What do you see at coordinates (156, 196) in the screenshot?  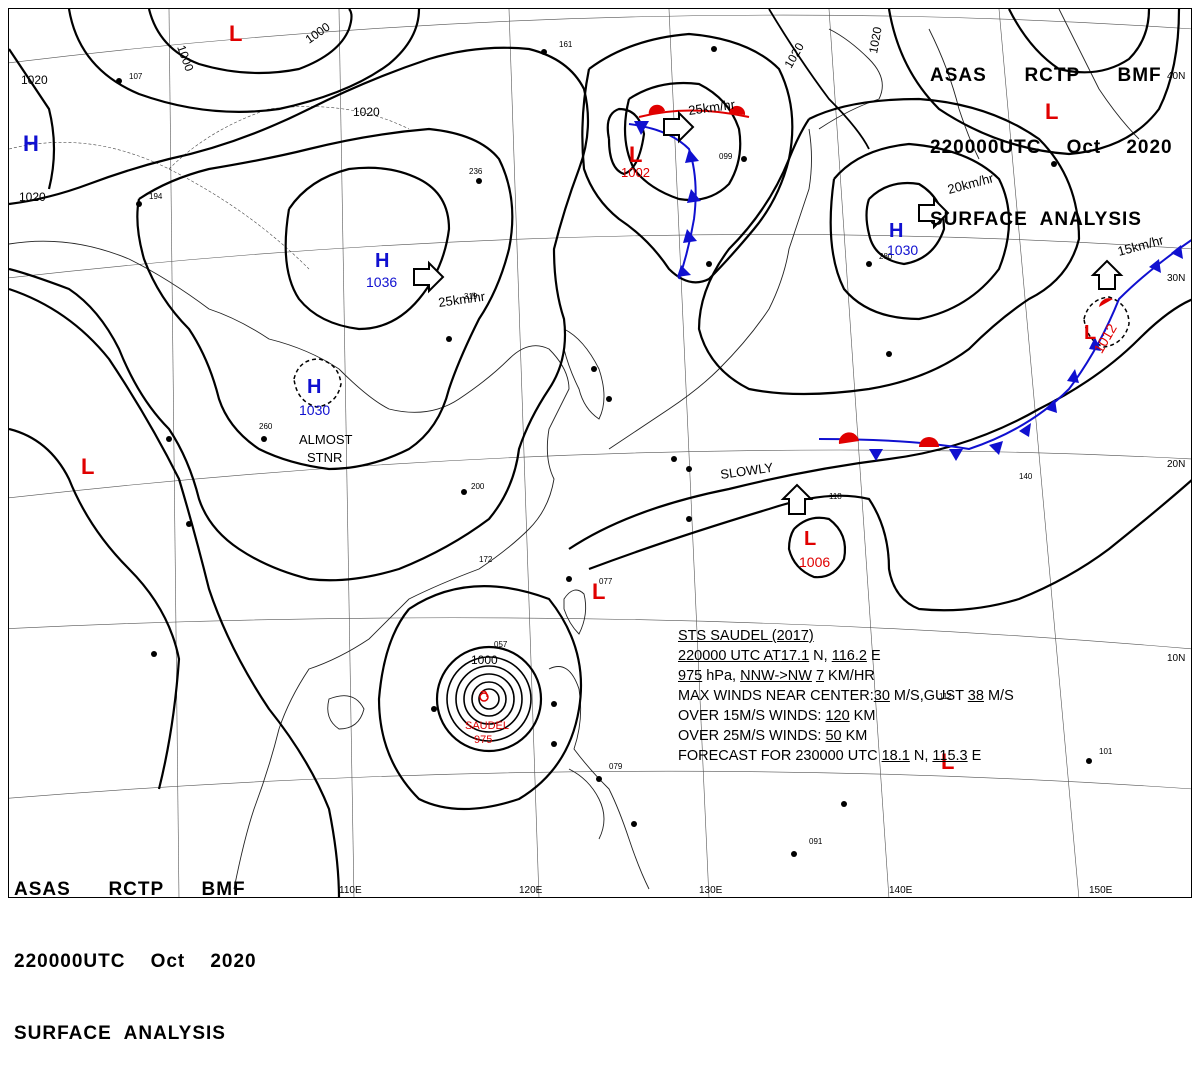 I see `svg-text: 194` at bounding box center [156, 196].